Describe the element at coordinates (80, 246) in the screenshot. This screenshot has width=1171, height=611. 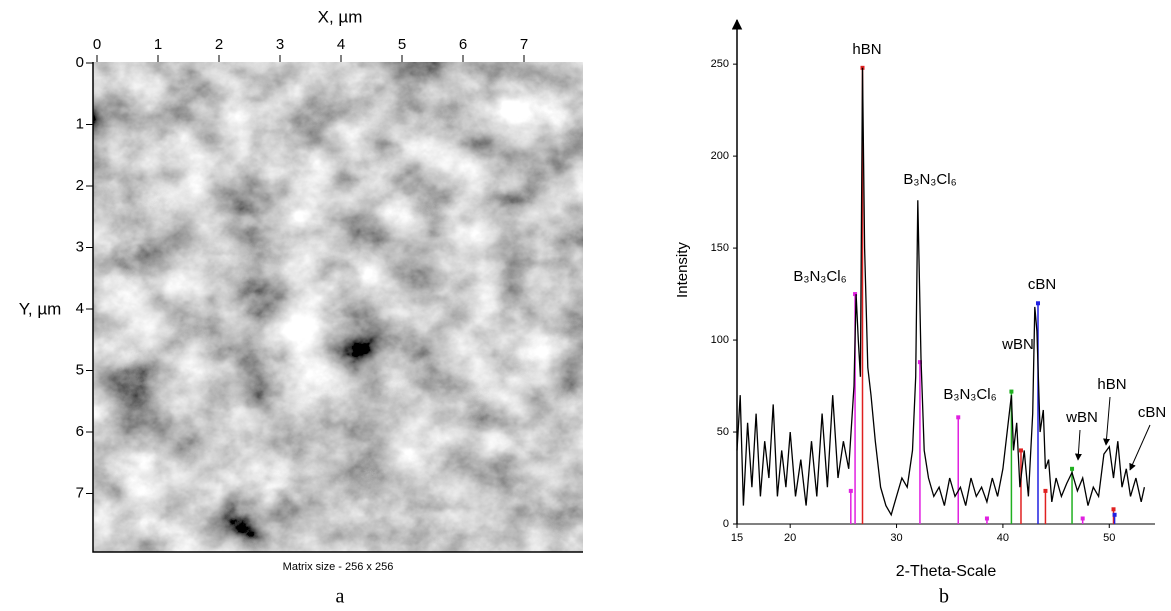
I see `afm-y-tick-label: 3` at that location.